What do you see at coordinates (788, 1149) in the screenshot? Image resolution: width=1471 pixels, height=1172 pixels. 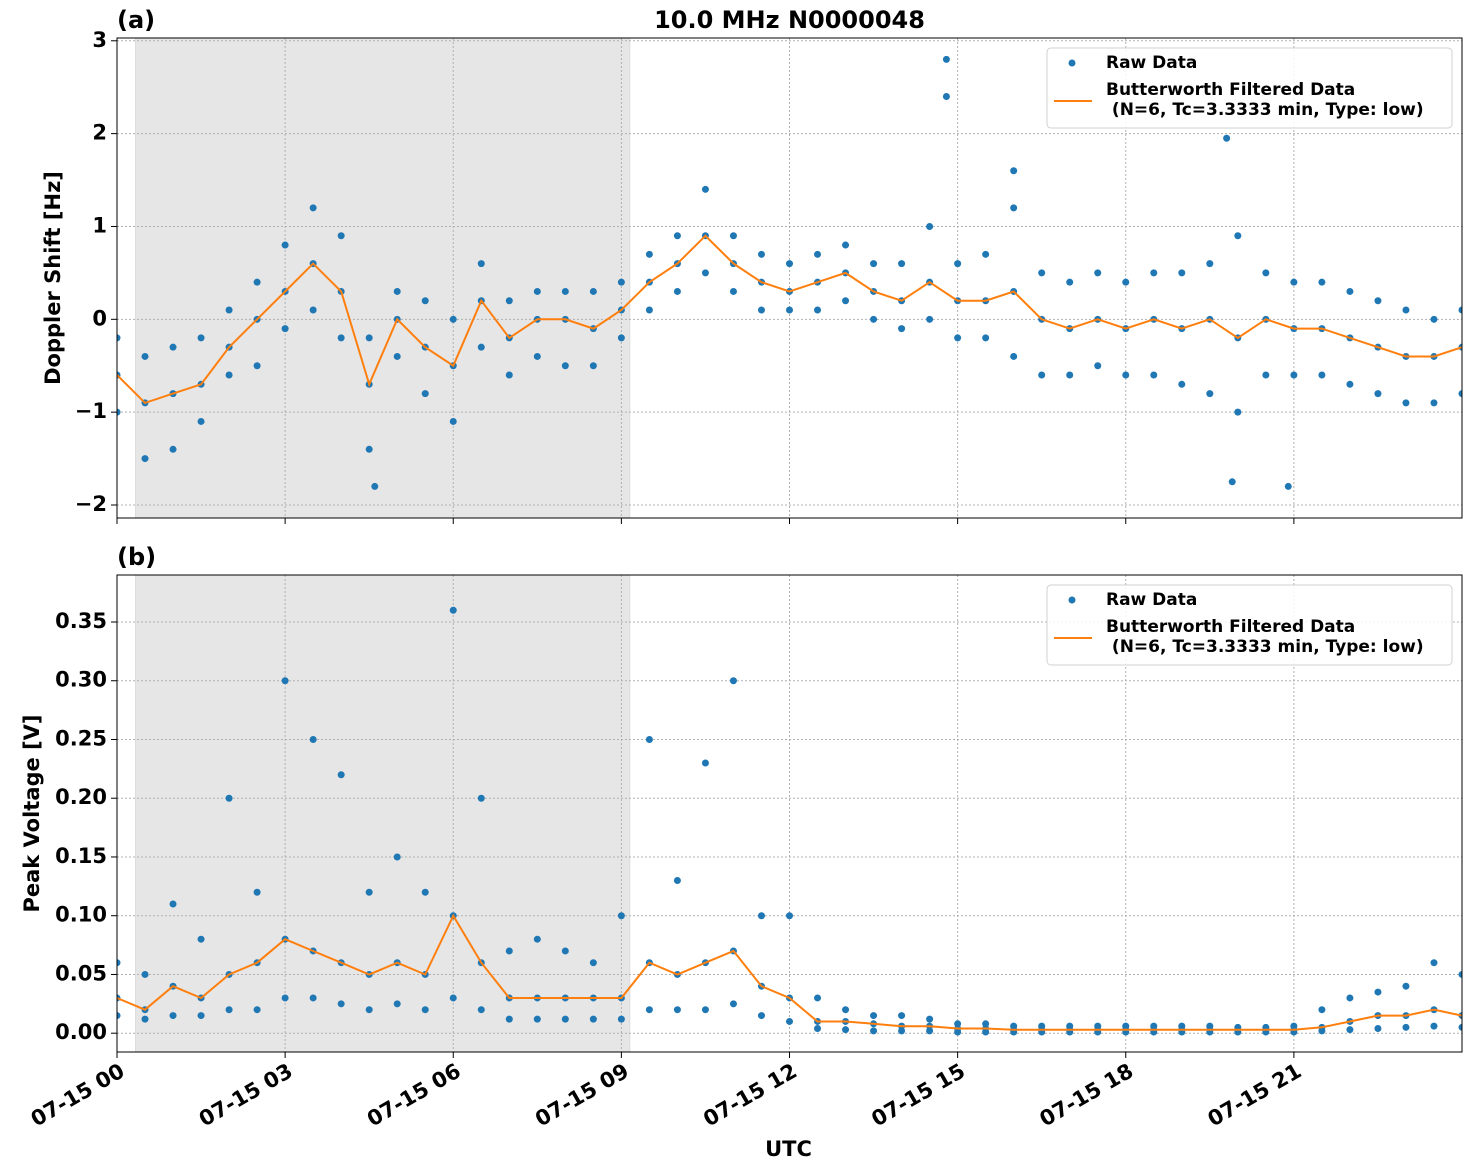 I see `x-axis-label: UTC` at bounding box center [788, 1149].